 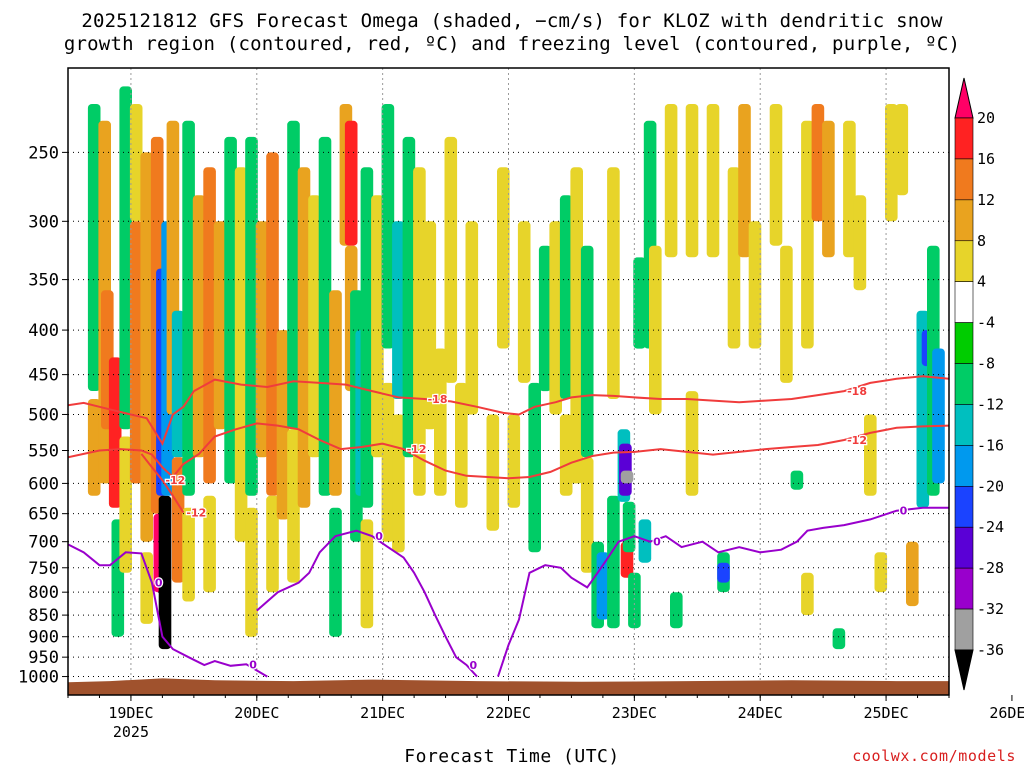 I want to click on y-tick-label: 900, so click(x=43, y=638).